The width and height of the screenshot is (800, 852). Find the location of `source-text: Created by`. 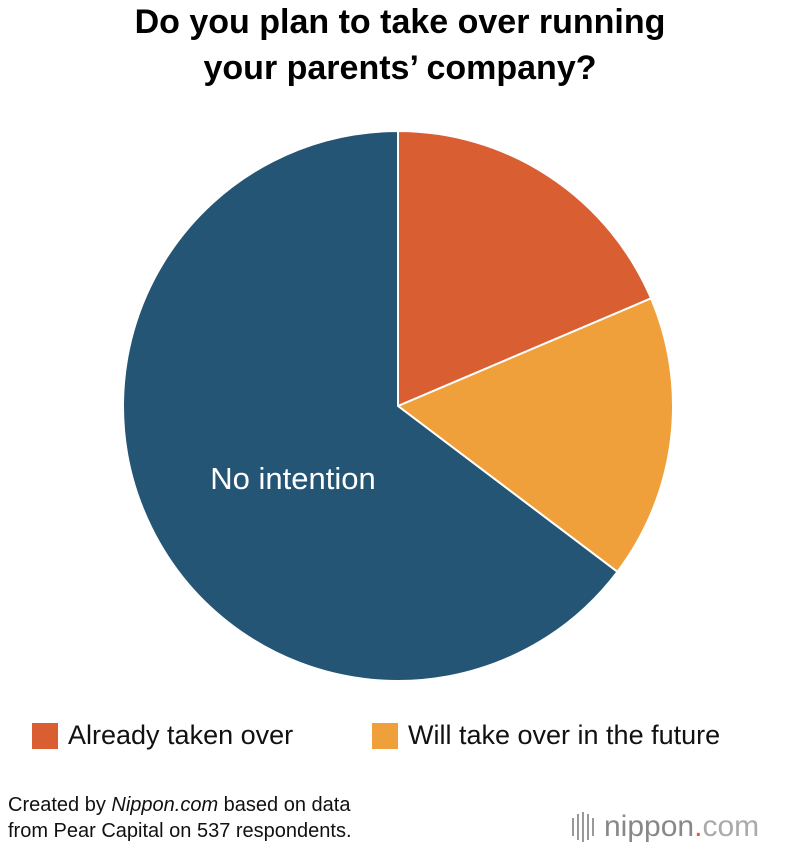

source-text: Created by is located at coordinates (60, 805).